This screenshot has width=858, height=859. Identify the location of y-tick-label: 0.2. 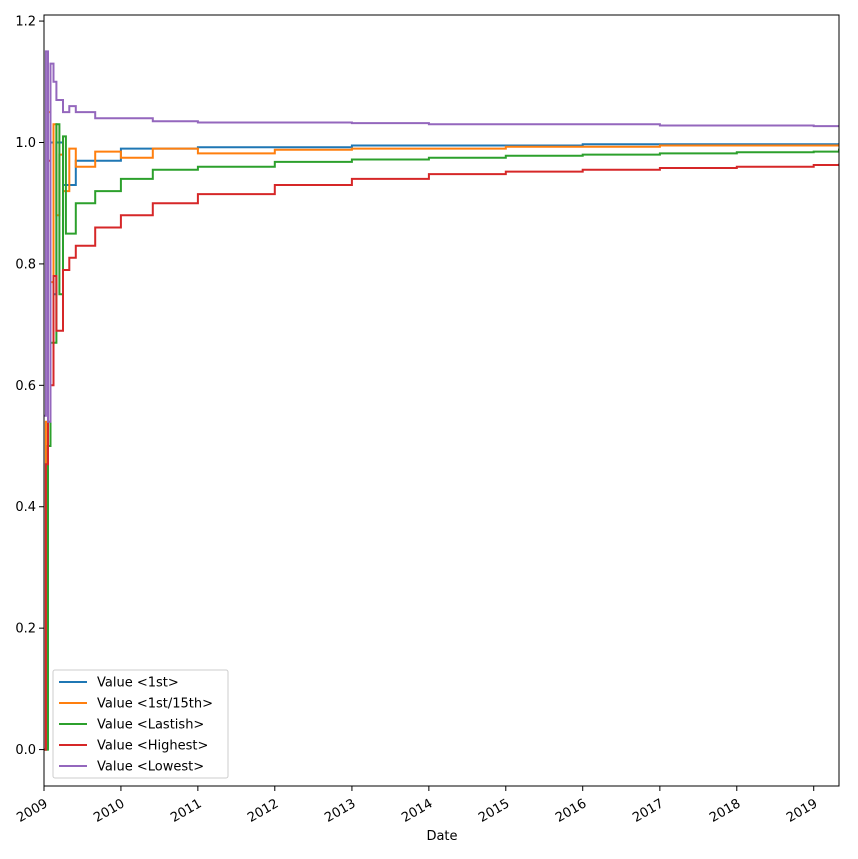
(25, 629).